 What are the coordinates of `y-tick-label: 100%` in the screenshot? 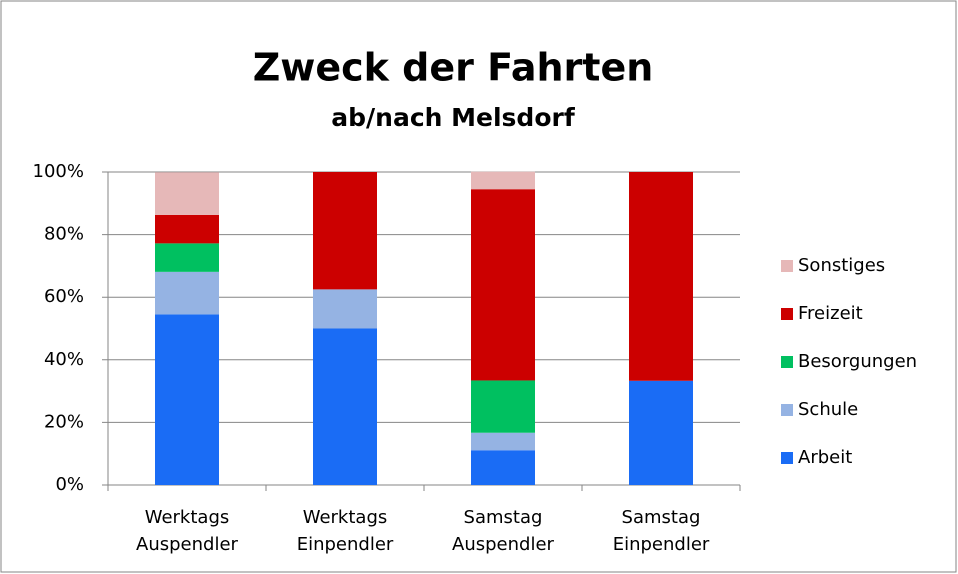 It's located at (58, 171).